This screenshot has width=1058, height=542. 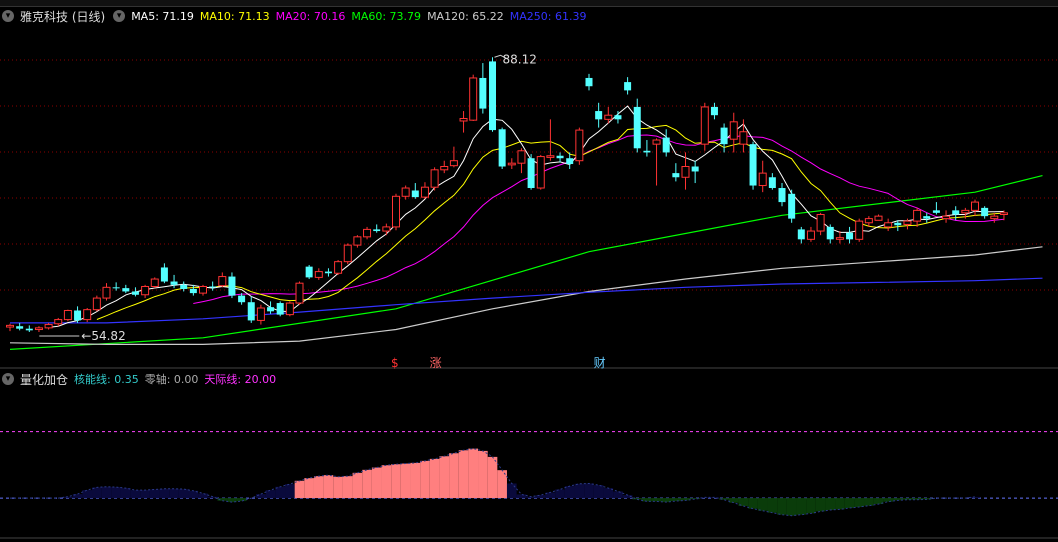 What do you see at coordinates (103, 336) in the screenshot?
I see `low-price-label: ←54.82` at bounding box center [103, 336].